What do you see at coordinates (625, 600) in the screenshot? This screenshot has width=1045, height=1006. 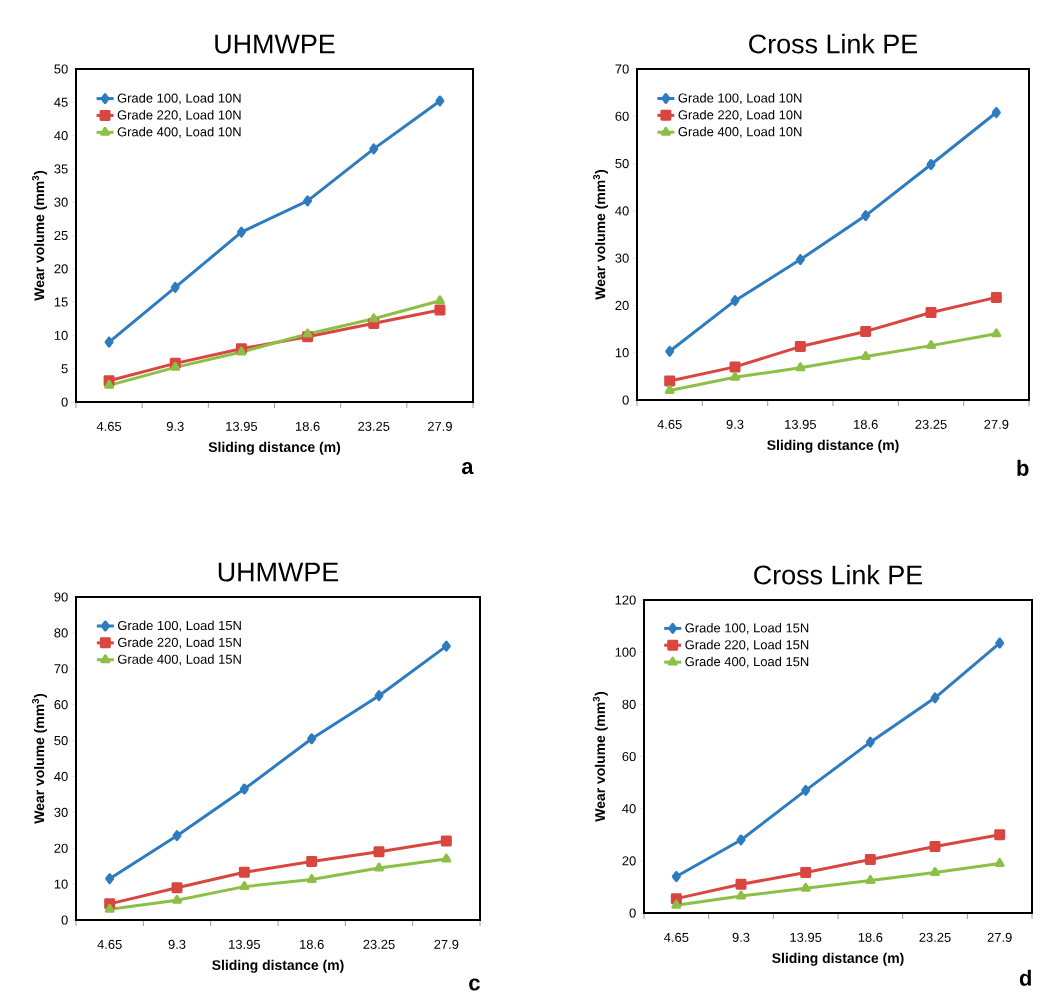 I see `y-tick-label: 120` at bounding box center [625, 600].